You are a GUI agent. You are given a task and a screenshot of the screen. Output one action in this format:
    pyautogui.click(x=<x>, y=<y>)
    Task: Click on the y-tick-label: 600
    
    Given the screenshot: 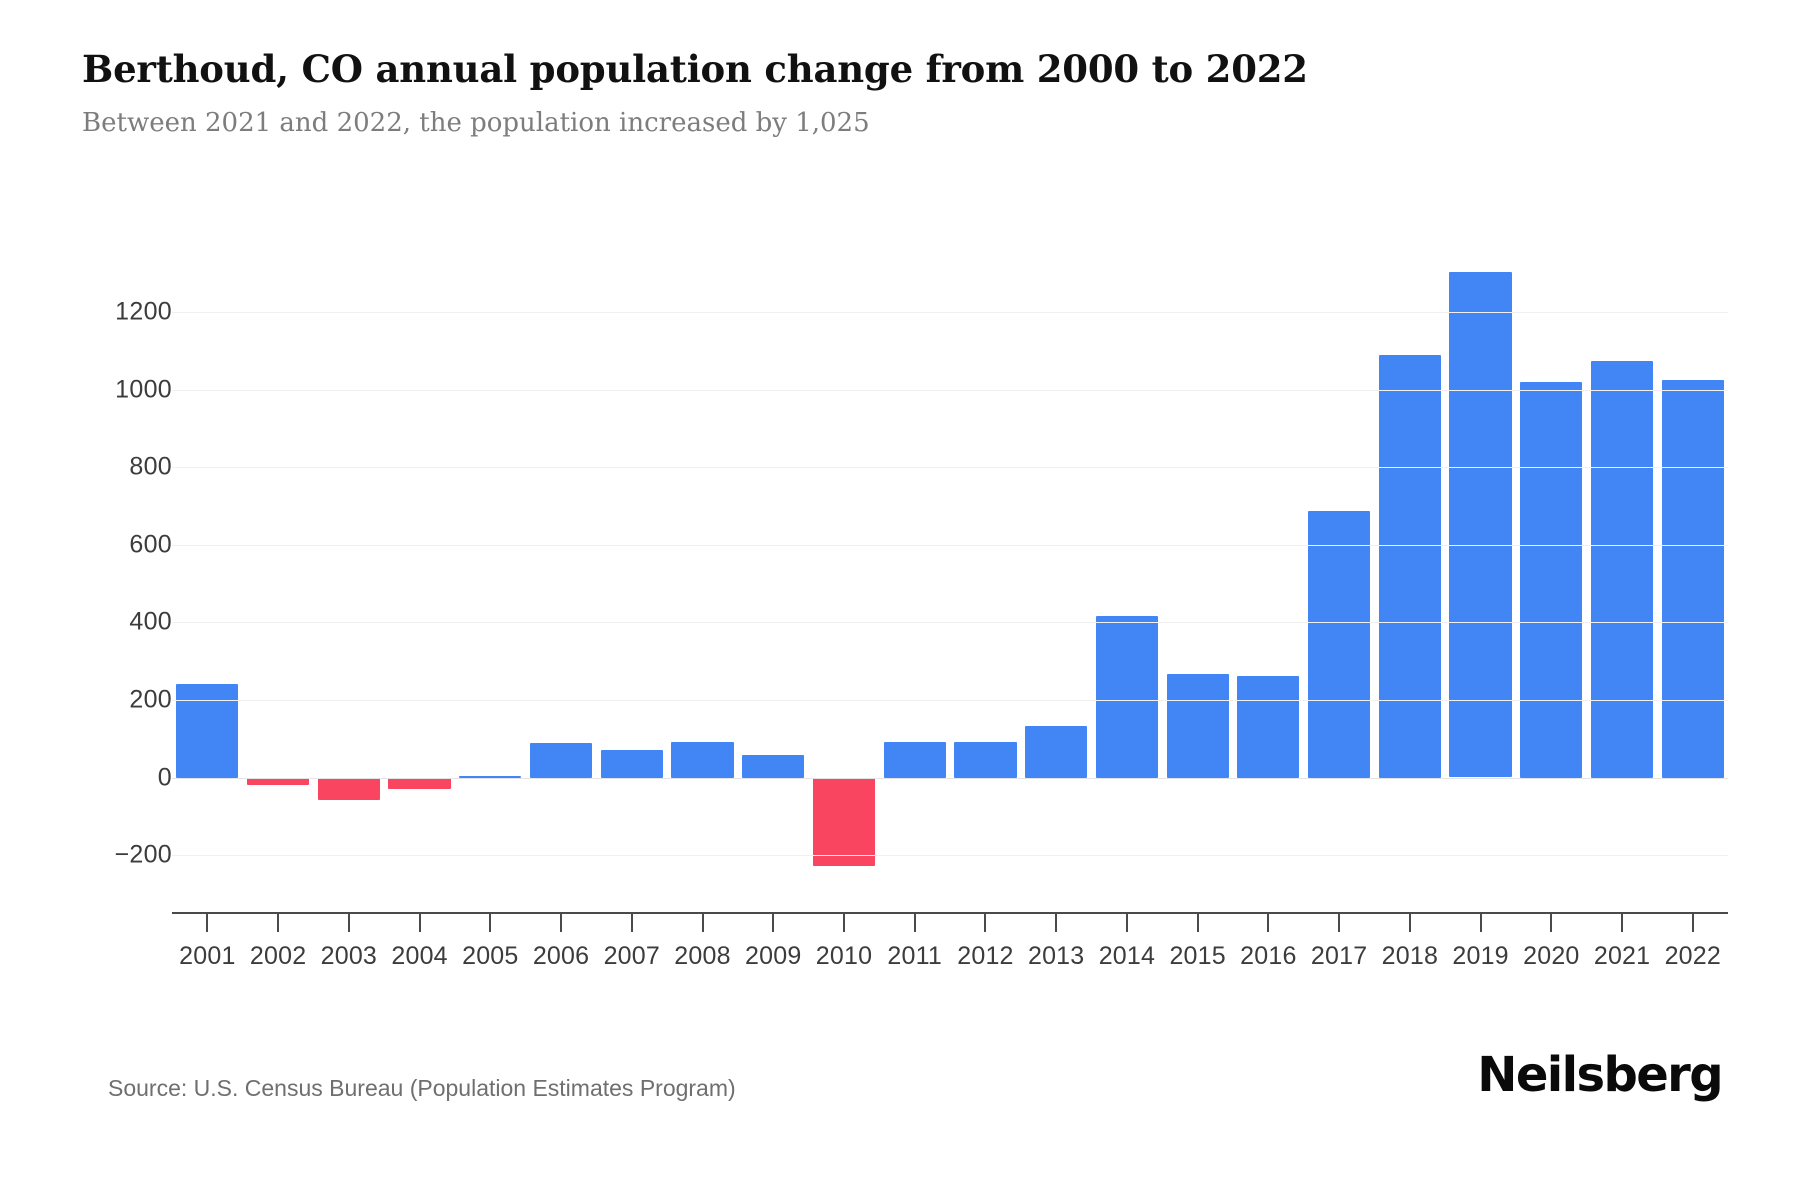 What is the action you would take?
    pyautogui.click(x=150, y=544)
    